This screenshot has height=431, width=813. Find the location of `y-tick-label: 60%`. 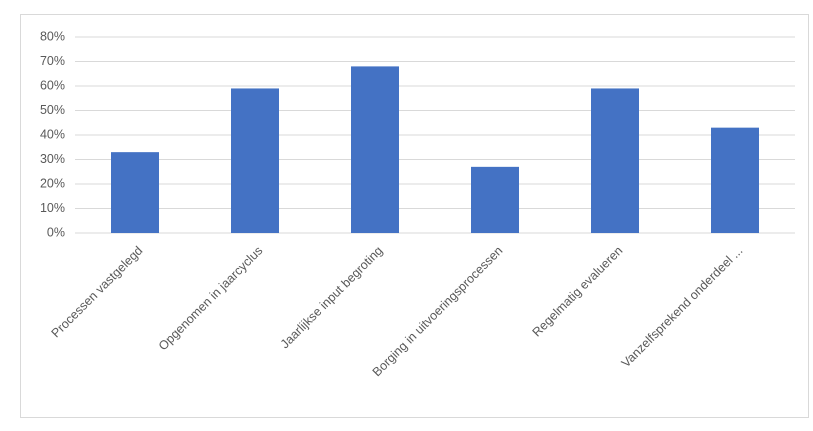

y-tick-label: 60% is located at coordinates (52, 85).